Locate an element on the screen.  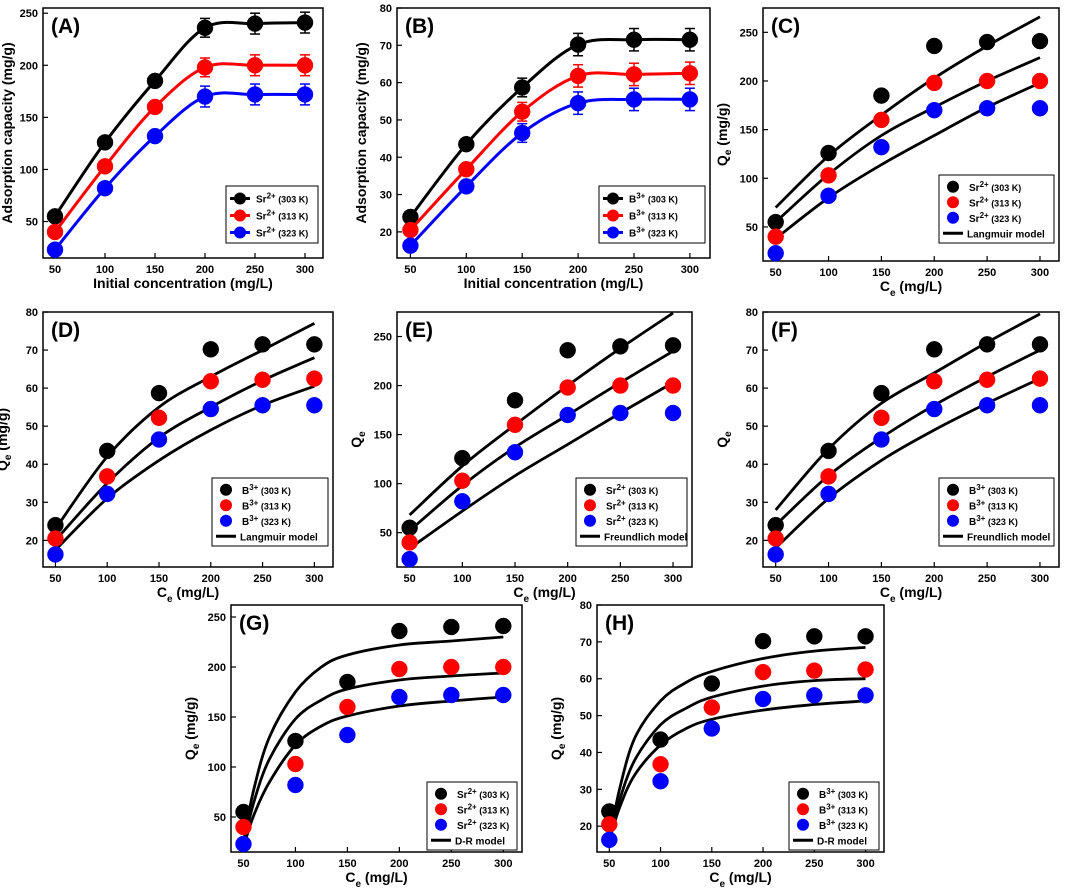
y-axis-title: Adsorption capacity (mg/g) is located at coordinates (361, 132).